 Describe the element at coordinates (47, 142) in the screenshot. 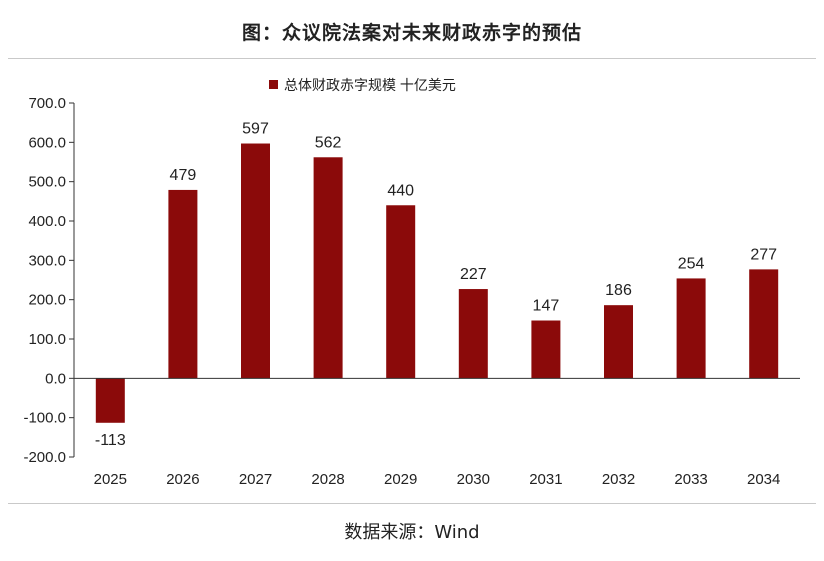

I see `y-tick-label: 600.0` at that location.